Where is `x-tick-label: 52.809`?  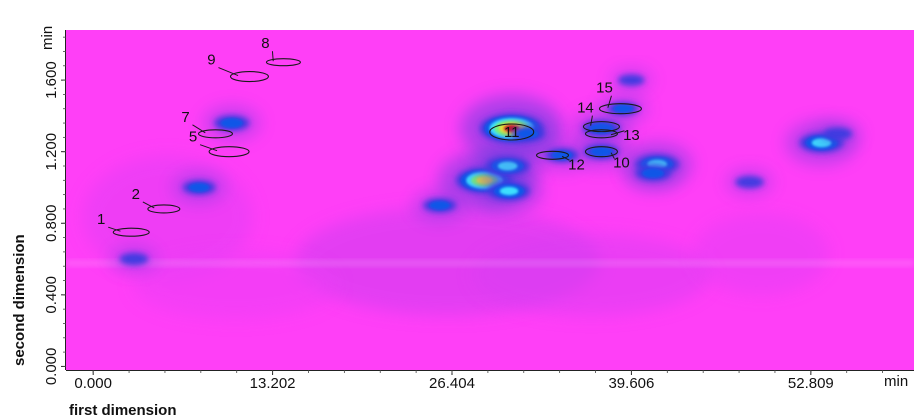
x-tick-label: 52.809 is located at coordinates (811, 383).